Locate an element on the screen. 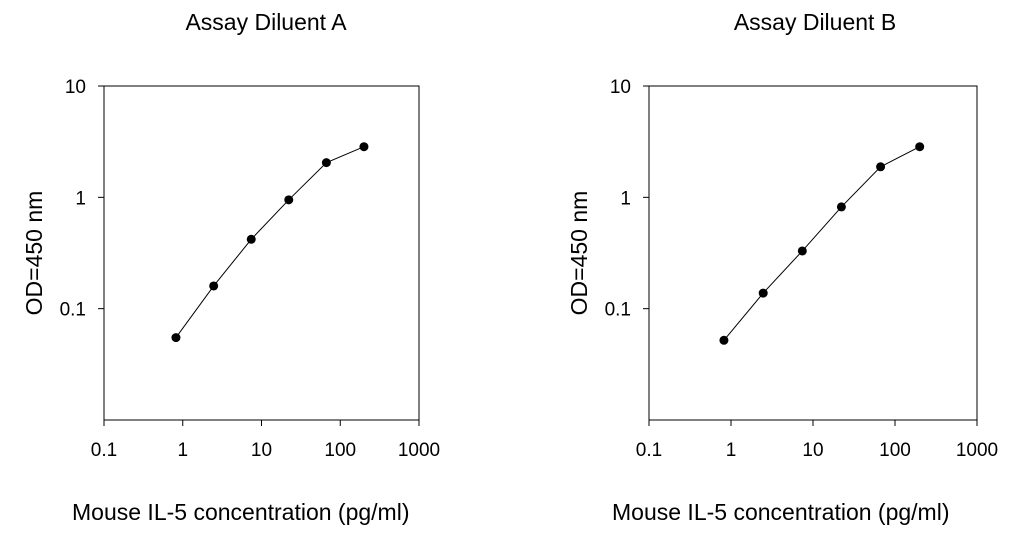  chart-title: Assay Diluent A is located at coordinates (266, 22).